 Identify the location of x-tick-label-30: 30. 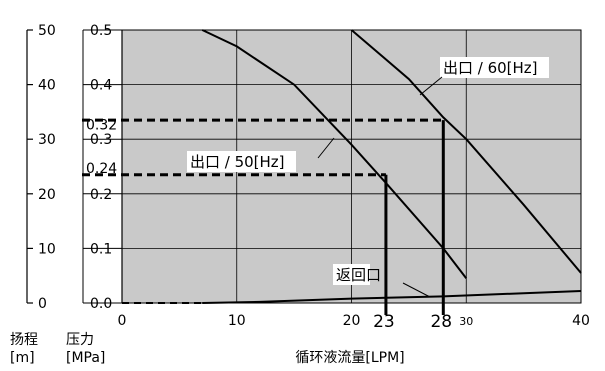
(466, 321).